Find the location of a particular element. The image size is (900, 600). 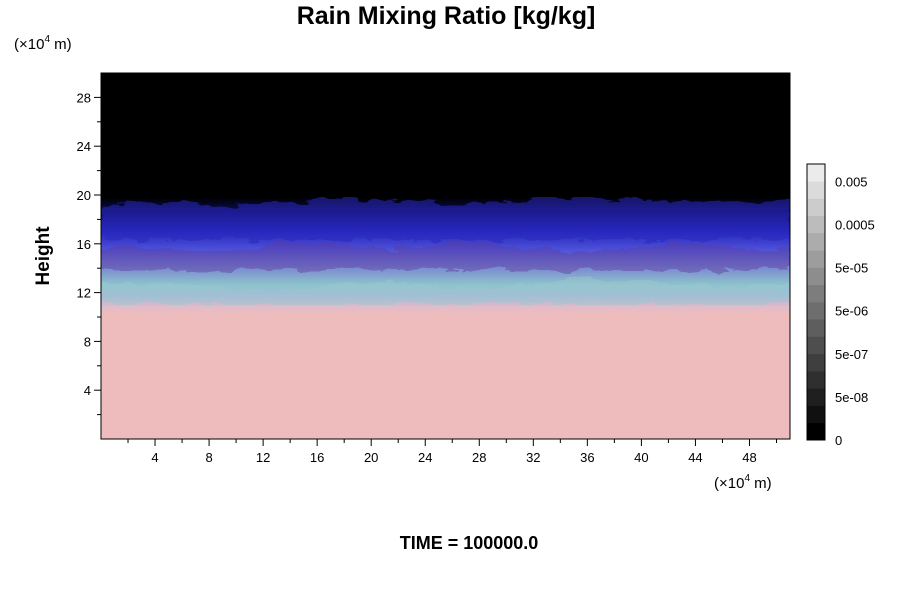

y-ticks: 4 8 12 16 20 24 28 is located at coordinates (89, 253).